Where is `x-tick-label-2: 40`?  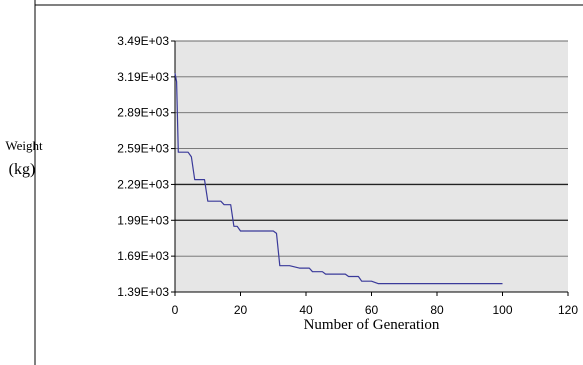 x-tick-label-2: 40 is located at coordinates (306, 310).